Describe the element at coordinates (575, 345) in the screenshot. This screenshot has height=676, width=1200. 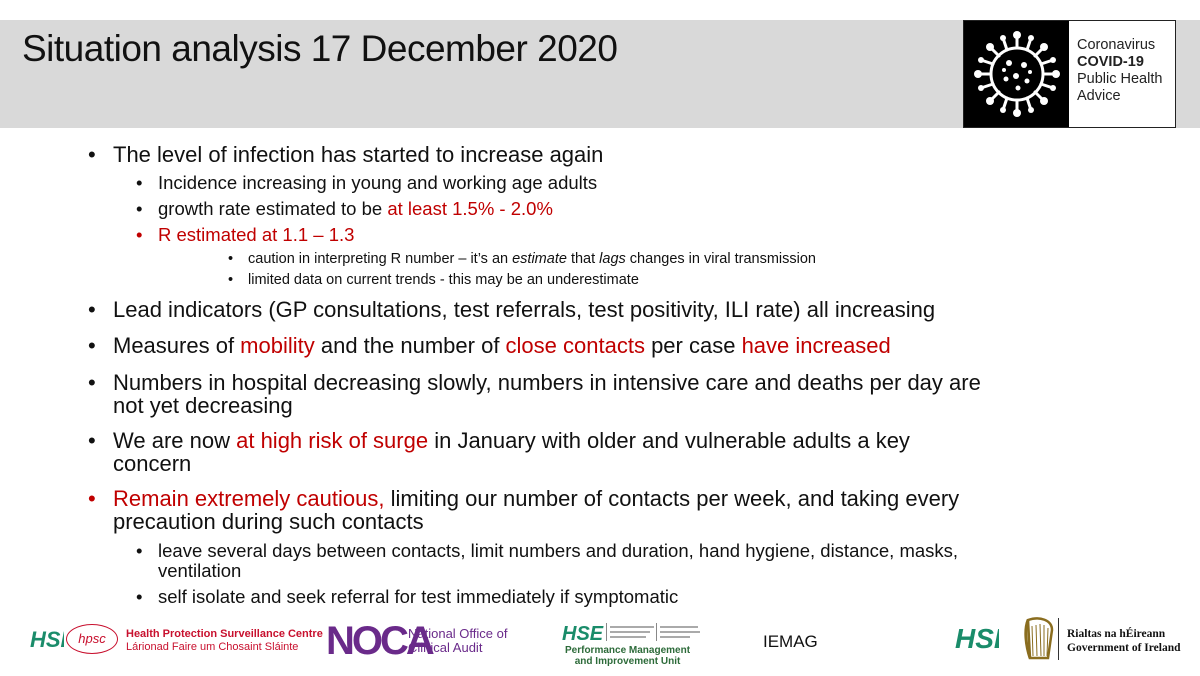
I see `close-contacts-highlight: close contacts` at that location.